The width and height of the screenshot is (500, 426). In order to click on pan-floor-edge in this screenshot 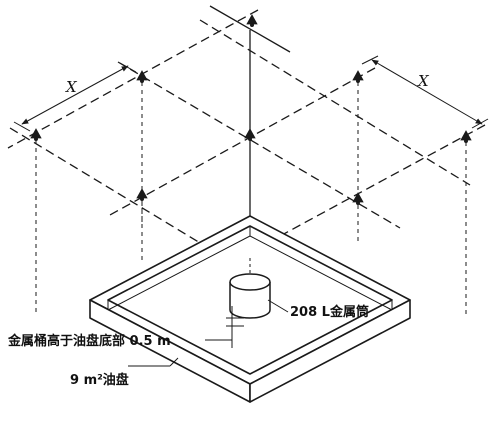, I will do `click(250, 273)`.